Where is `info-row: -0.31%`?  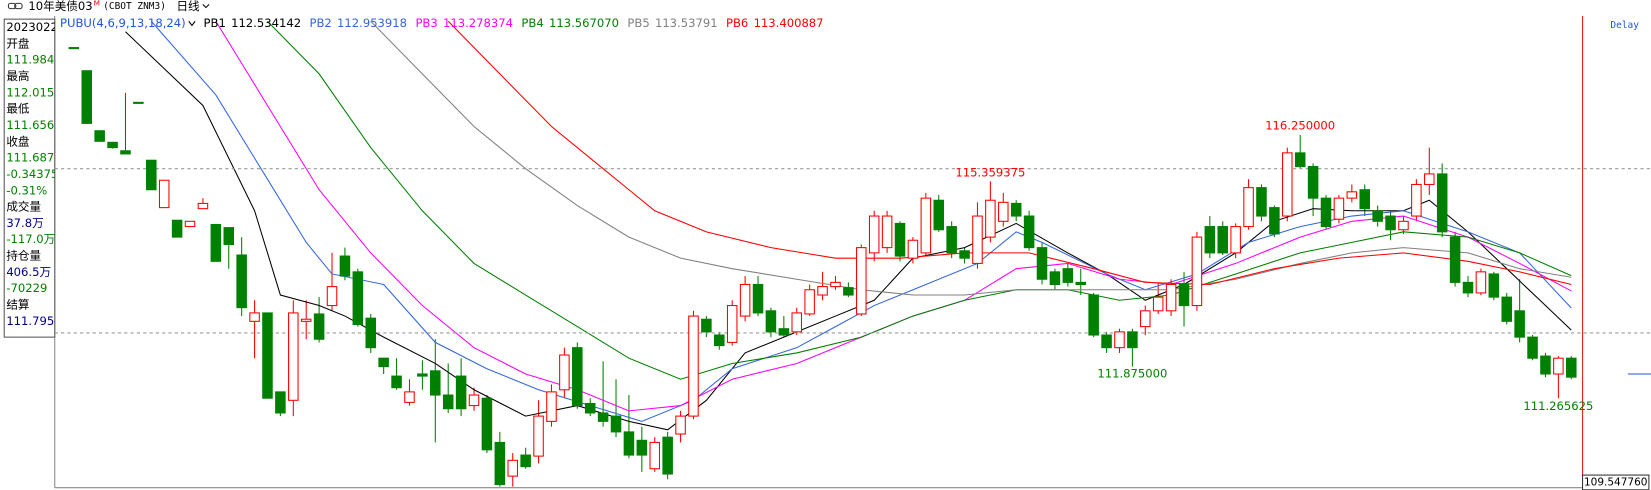
info-row: -0.31% is located at coordinates (26, 190).